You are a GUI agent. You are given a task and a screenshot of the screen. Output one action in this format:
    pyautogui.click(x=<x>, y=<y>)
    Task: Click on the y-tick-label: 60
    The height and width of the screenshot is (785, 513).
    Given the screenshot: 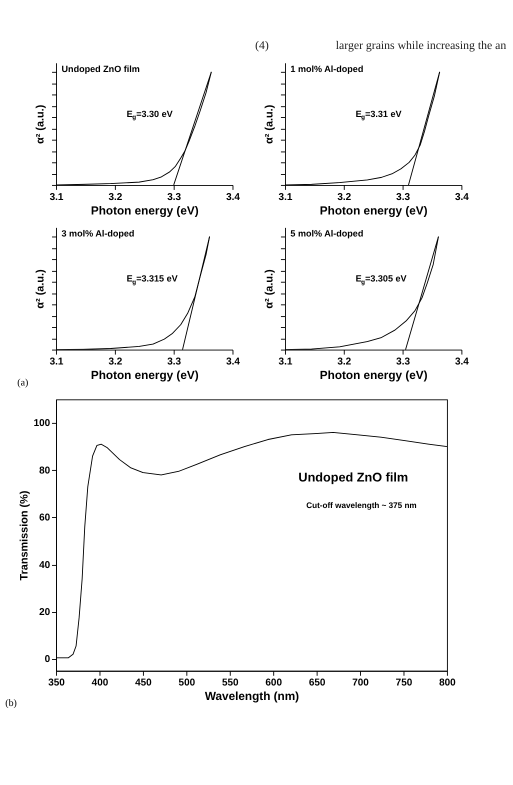 What is the action you would take?
    pyautogui.click(x=45, y=518)
    